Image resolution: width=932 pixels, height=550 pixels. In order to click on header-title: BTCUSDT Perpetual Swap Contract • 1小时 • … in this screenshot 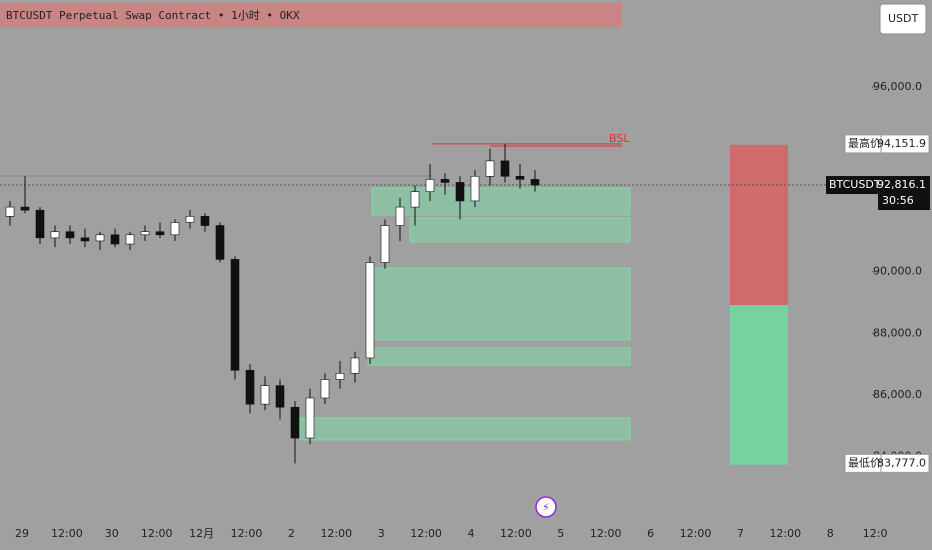, I will do `click(153, 15)`.